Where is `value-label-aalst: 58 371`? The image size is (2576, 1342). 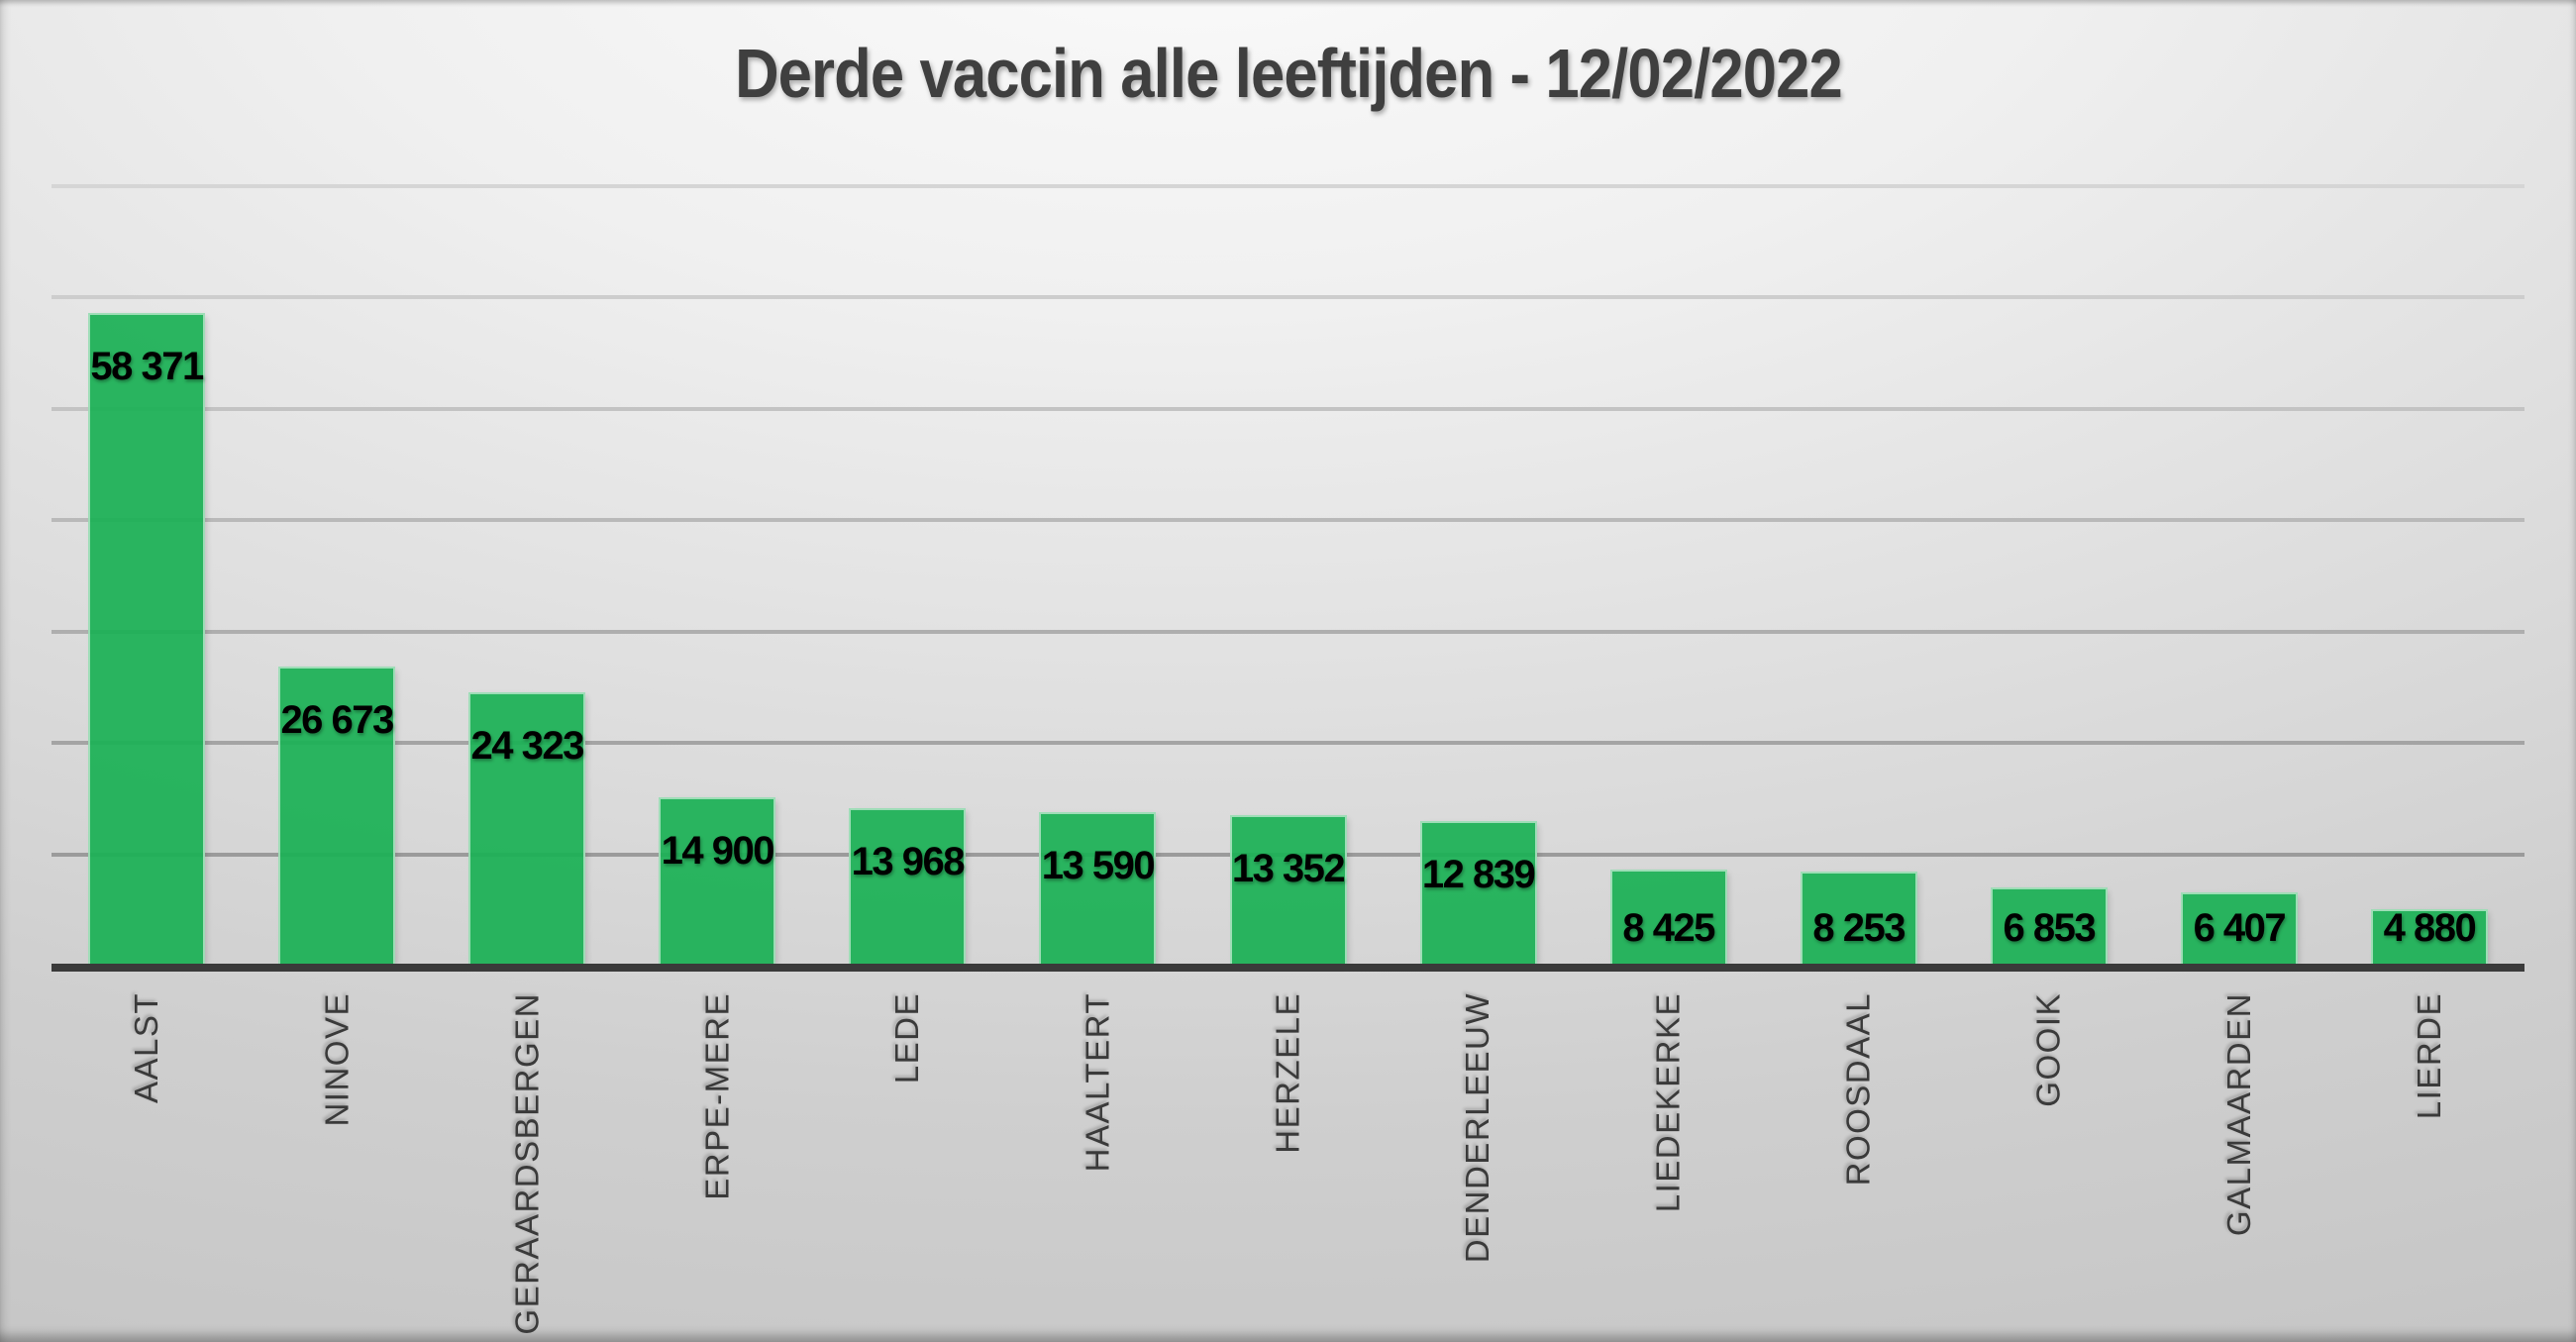 value-label-aalst: 58 371 is located at coordinates (147, 367).